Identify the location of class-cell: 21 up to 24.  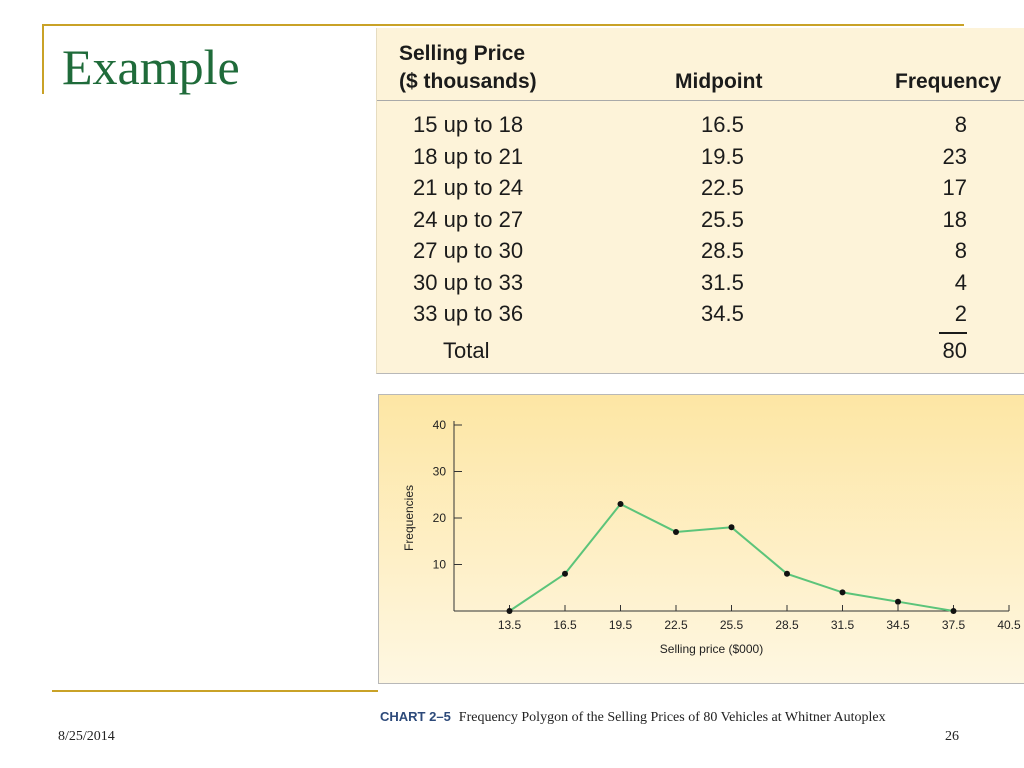
(468, 187).